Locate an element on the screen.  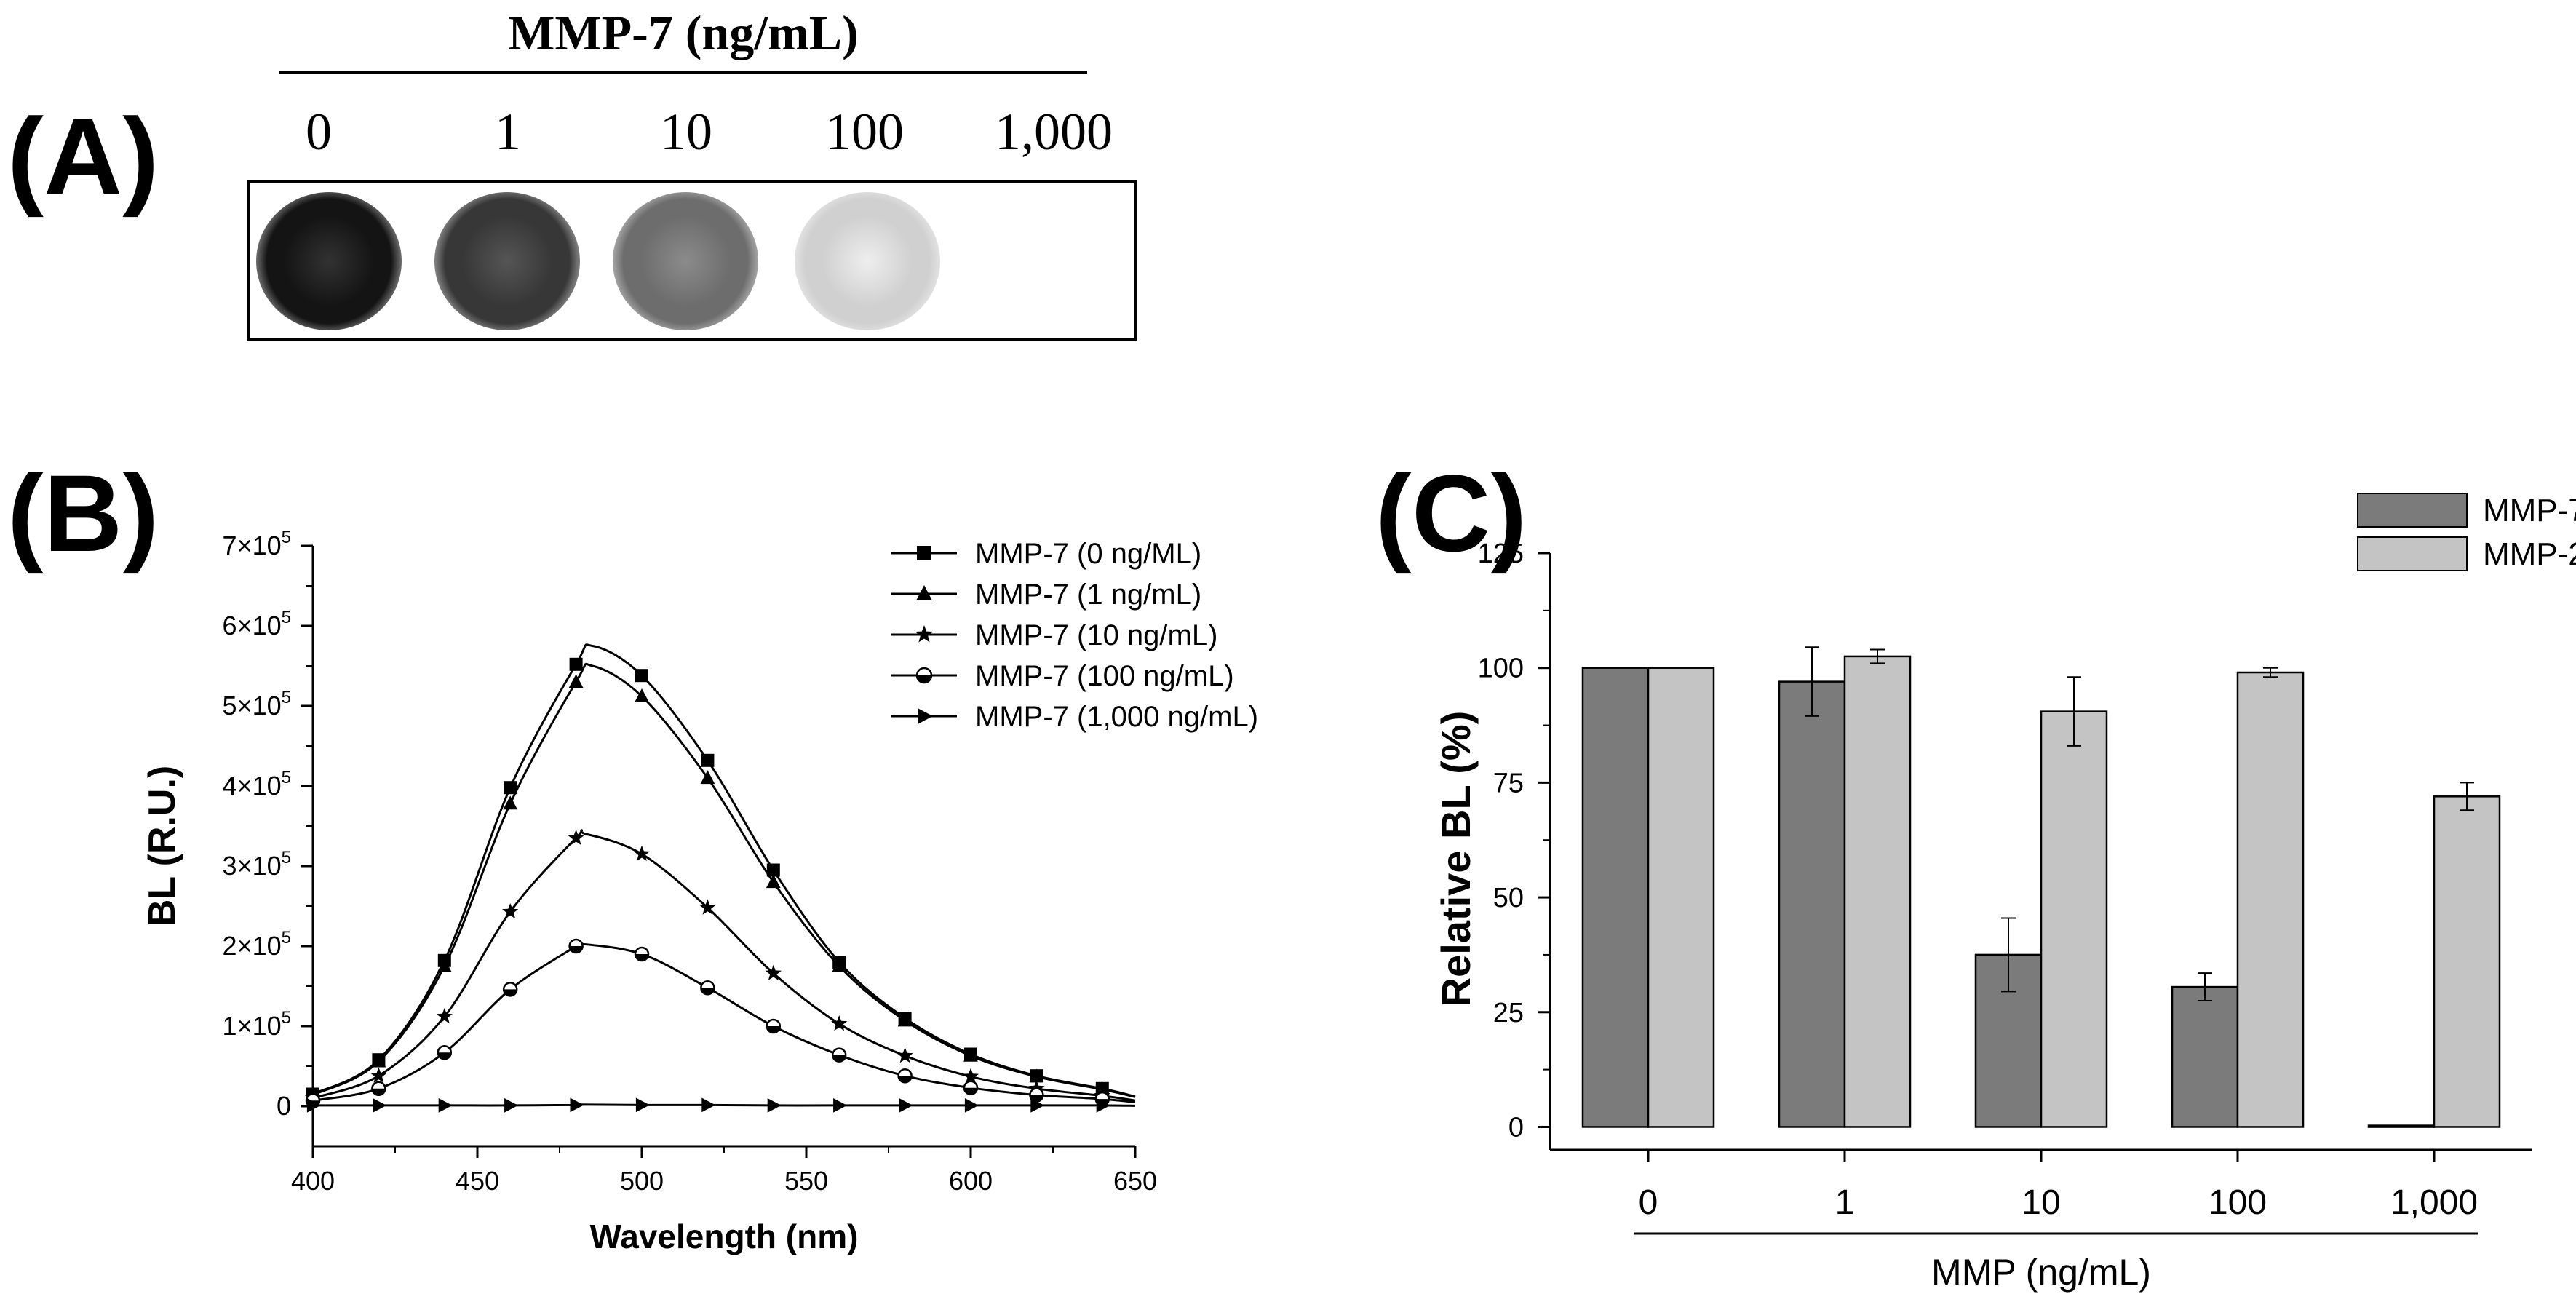
legend-label: MMP-7 (10 ng/mL) is located at coordinates (1096, 635).